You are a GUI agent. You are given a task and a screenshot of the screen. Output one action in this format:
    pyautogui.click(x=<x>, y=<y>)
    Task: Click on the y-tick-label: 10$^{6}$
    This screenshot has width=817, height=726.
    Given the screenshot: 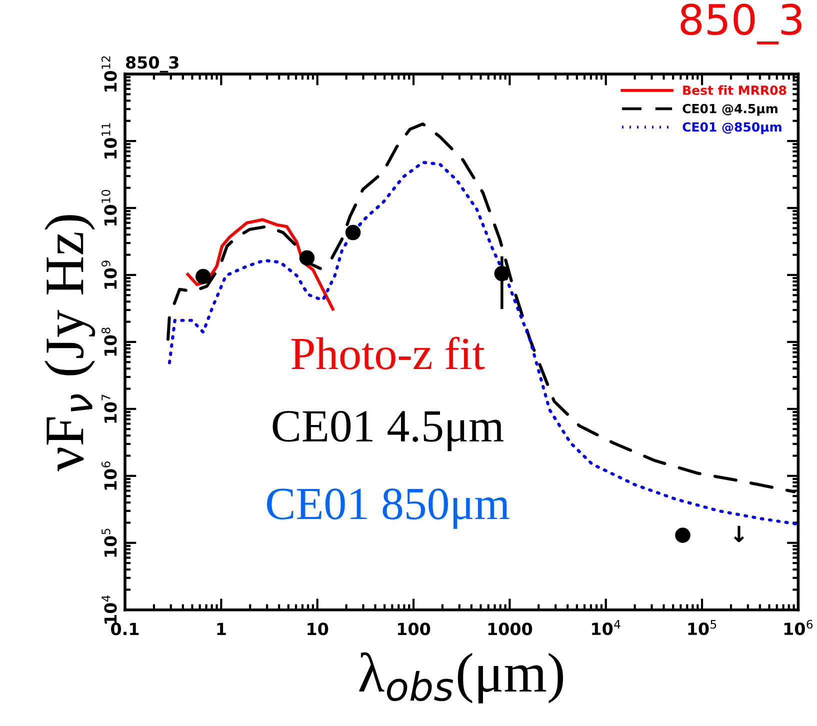 What is the action you would take?
    pyautogui.click(x=109, y=476)
    